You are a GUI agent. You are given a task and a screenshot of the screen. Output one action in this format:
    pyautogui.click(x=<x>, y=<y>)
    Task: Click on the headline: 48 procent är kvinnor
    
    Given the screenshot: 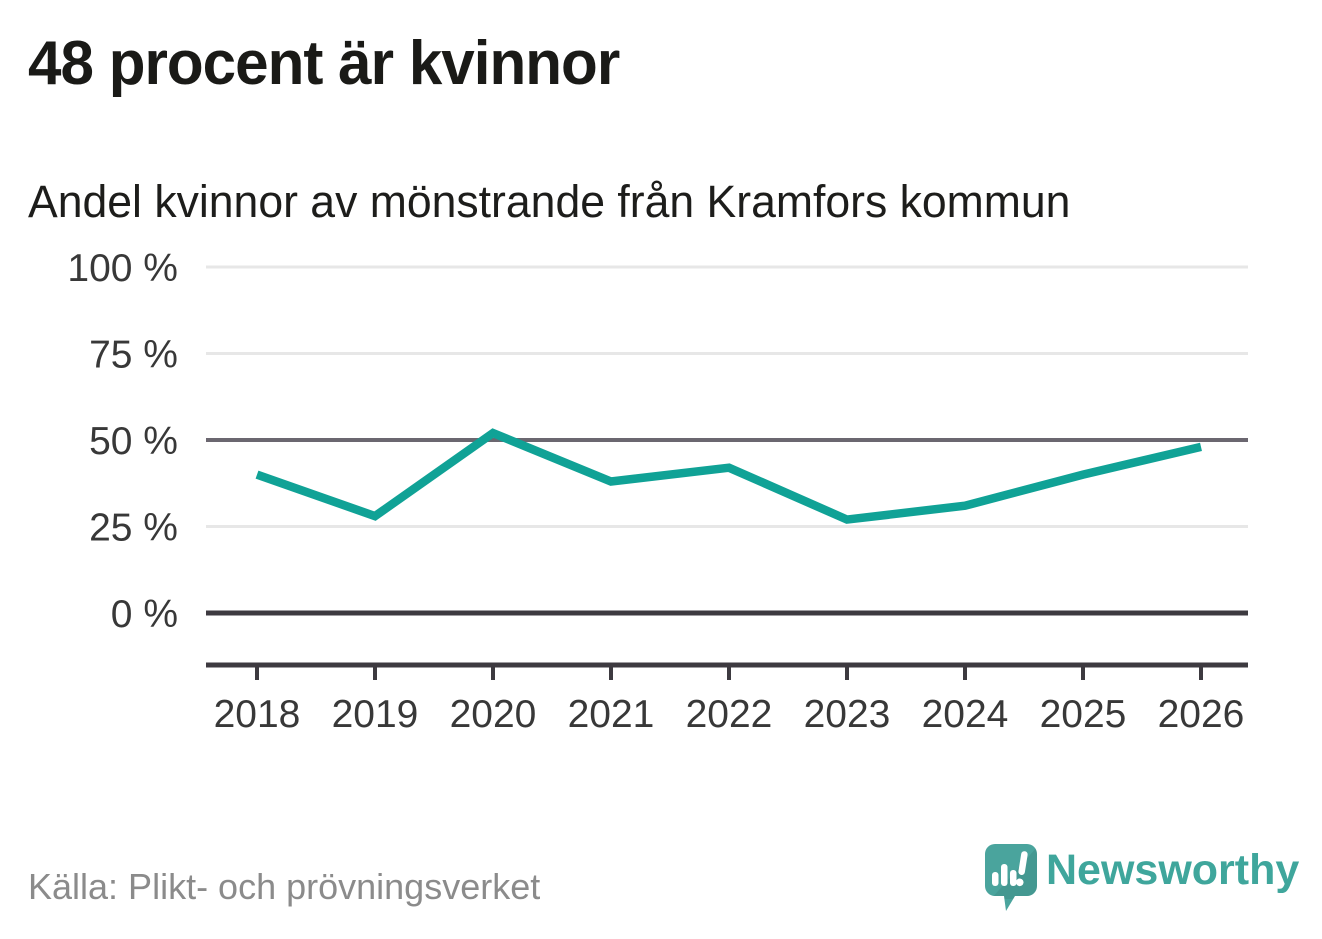 What is the action you would take?
    pyautogui.click(x=324, y=63)
    